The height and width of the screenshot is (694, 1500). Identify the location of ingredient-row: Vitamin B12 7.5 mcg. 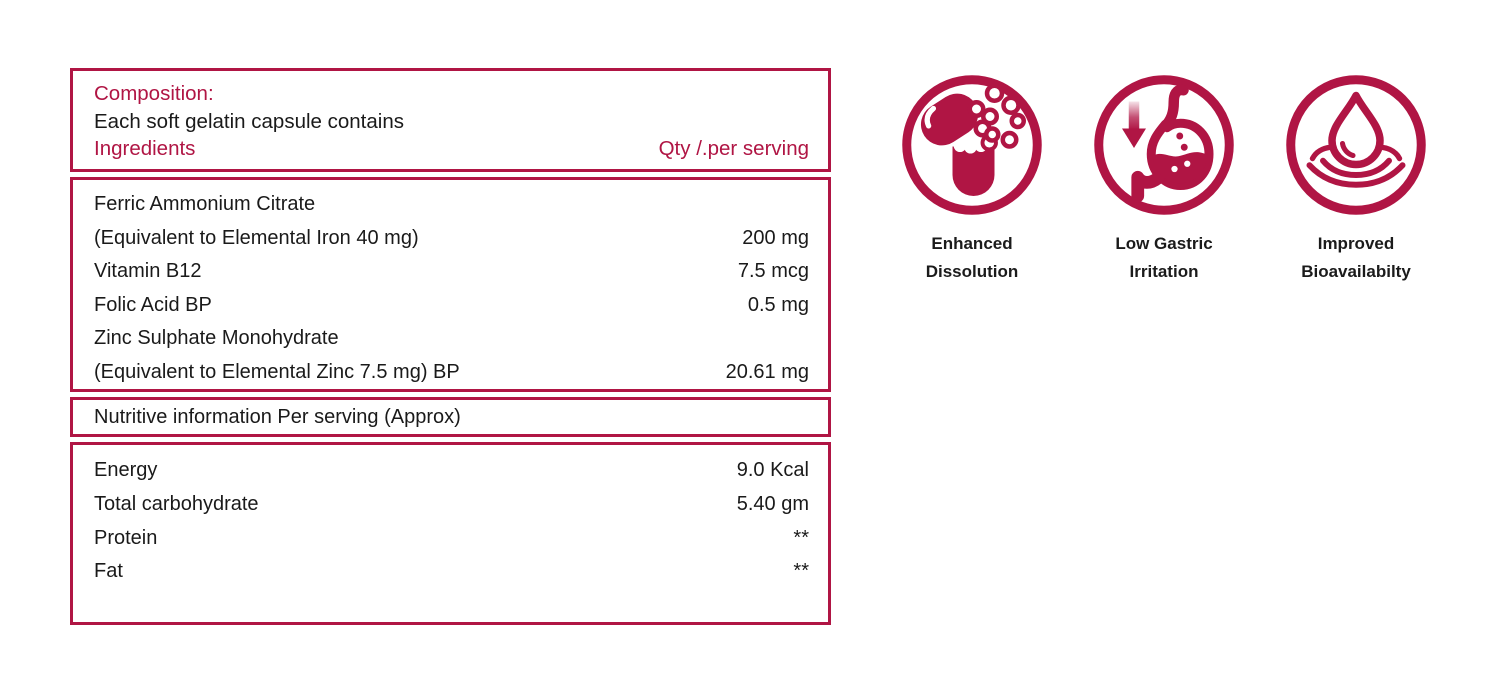
(451, 272).